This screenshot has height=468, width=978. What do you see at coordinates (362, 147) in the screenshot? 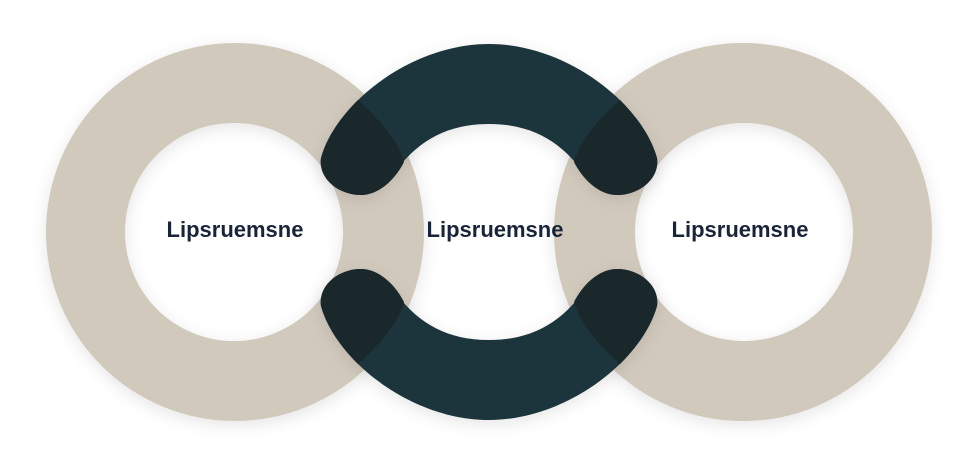
I see `overlap-top-left` at bounding box center [362, 147].